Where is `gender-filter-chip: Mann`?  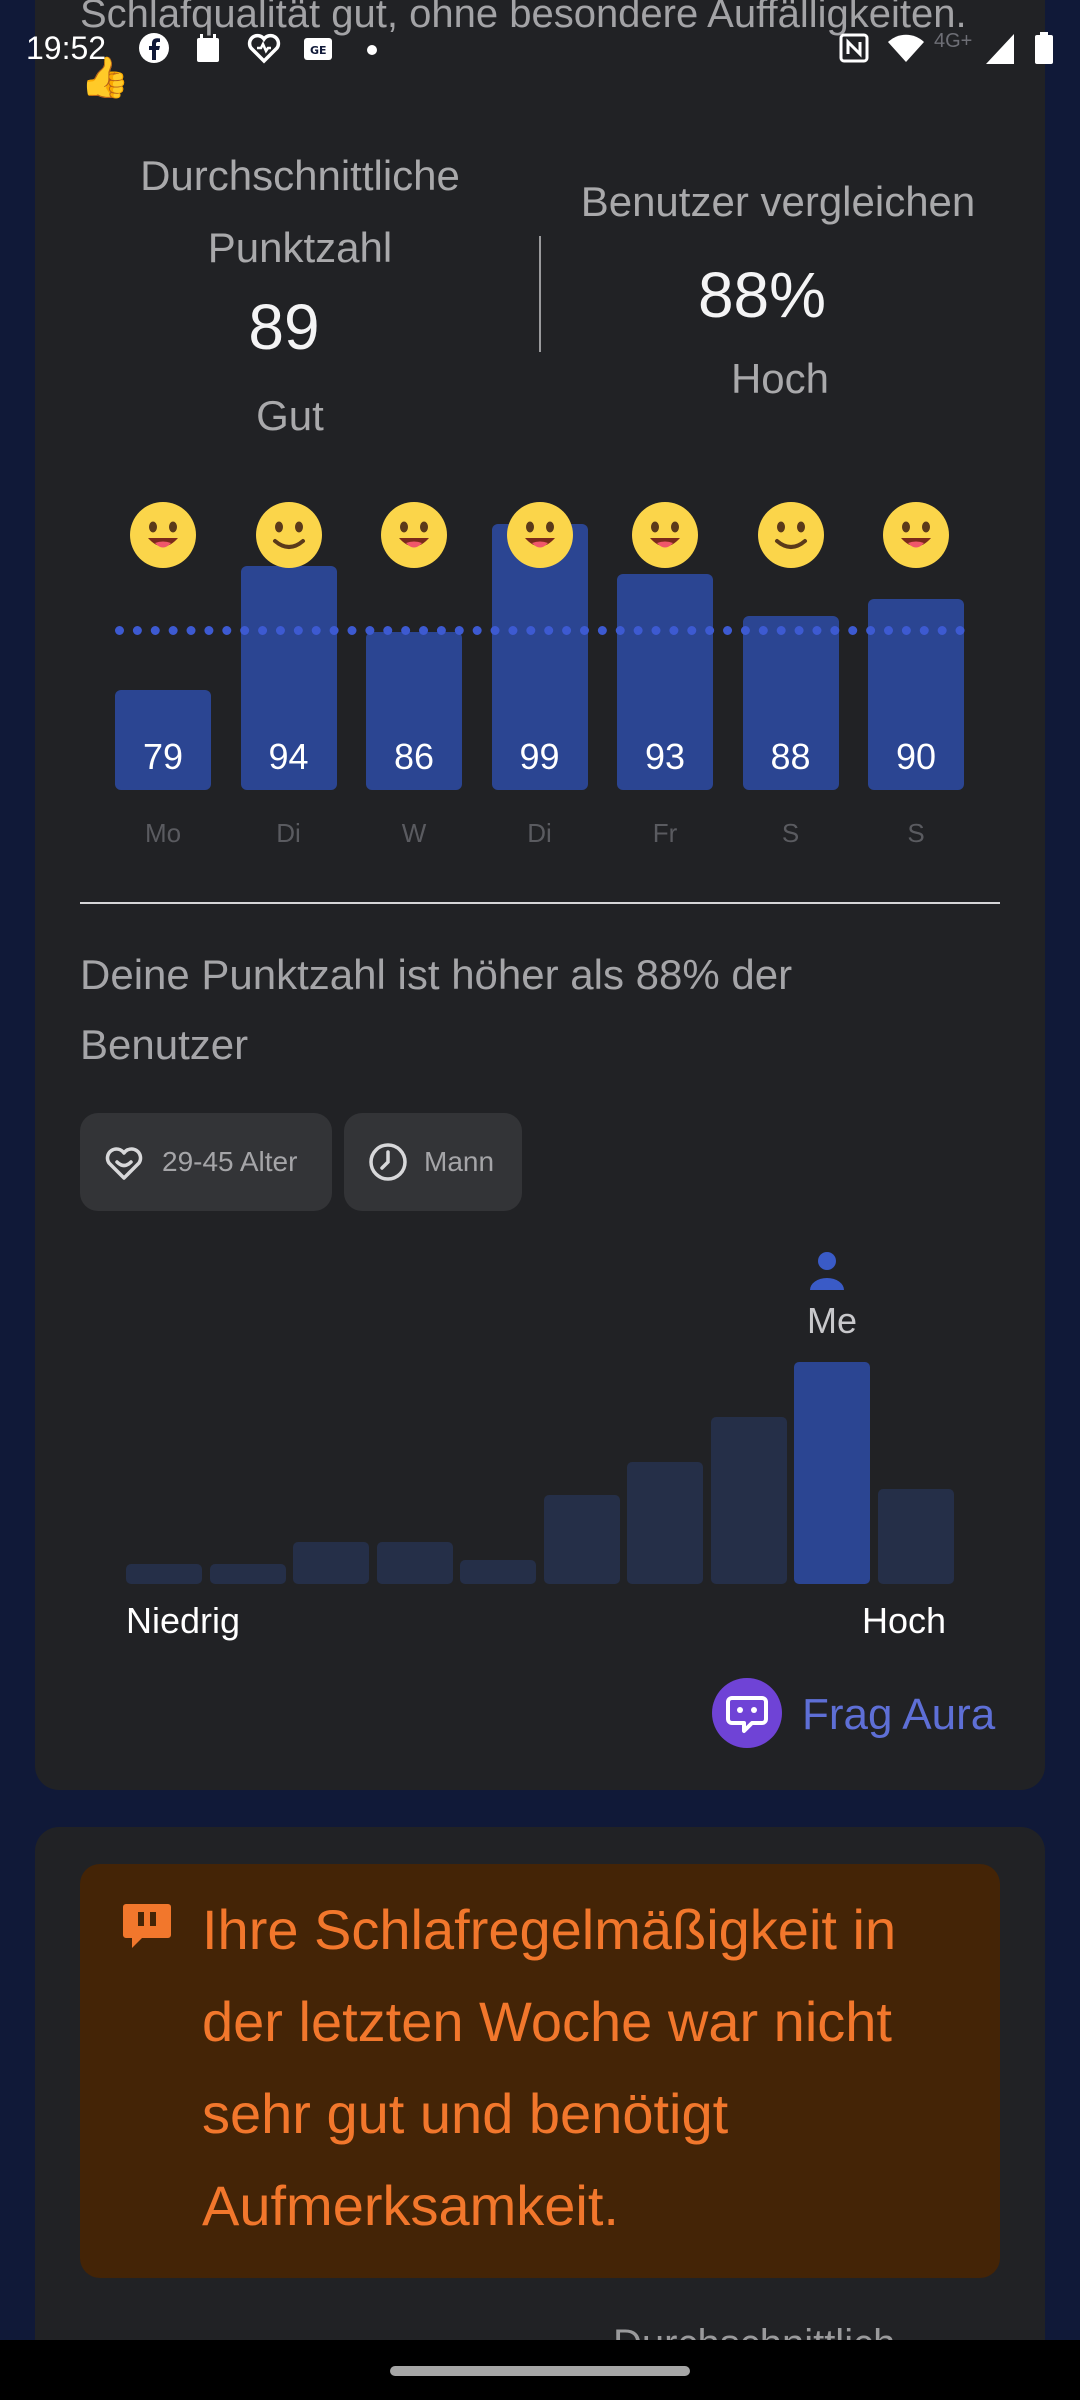
gender-filter-chip: Mann is located at coordinates (433, 1162).